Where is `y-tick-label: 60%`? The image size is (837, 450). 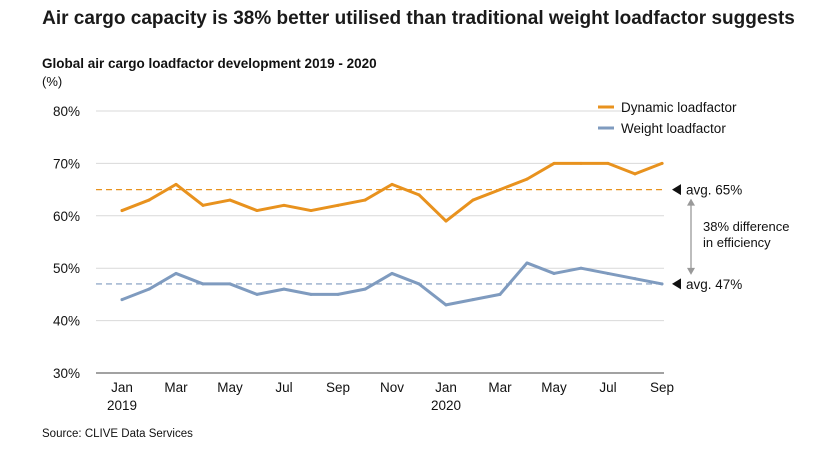 y-tick-label: 60% is located at coordinates (66, 216).